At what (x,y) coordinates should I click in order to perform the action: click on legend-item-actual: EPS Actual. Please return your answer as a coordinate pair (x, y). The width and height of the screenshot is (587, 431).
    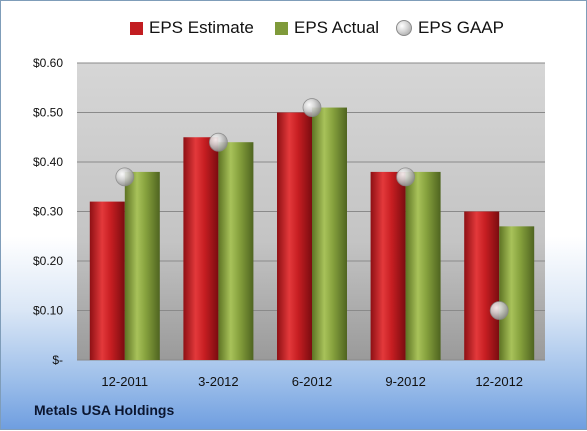
    Looking at the image, I should click on (327, 28).